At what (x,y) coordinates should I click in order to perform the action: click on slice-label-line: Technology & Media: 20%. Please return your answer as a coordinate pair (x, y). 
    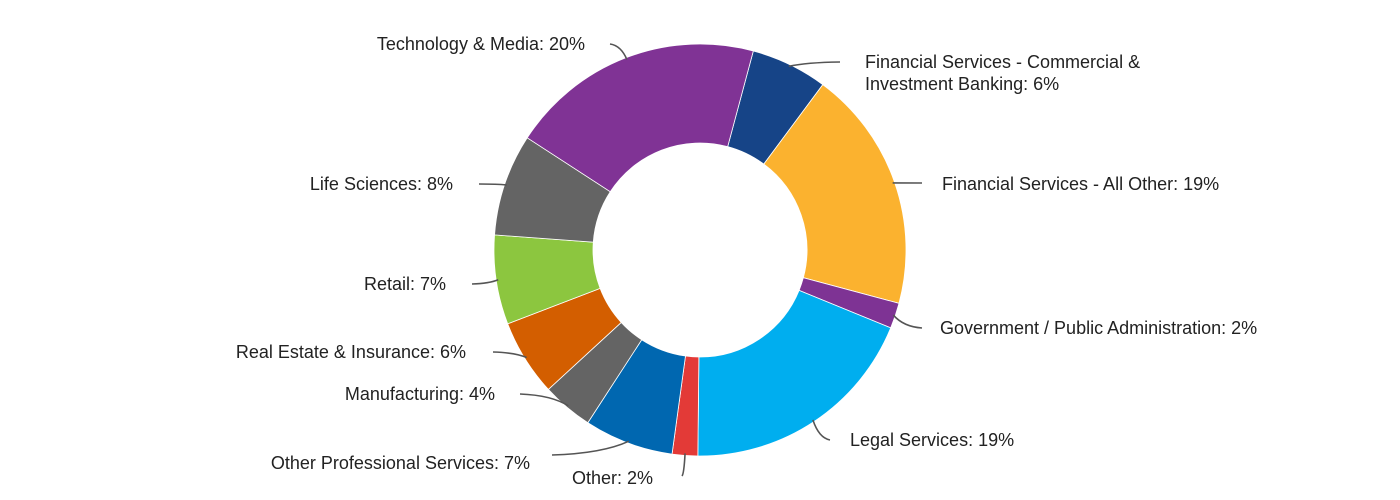
    Looking at the image, I should click on (481, 44).